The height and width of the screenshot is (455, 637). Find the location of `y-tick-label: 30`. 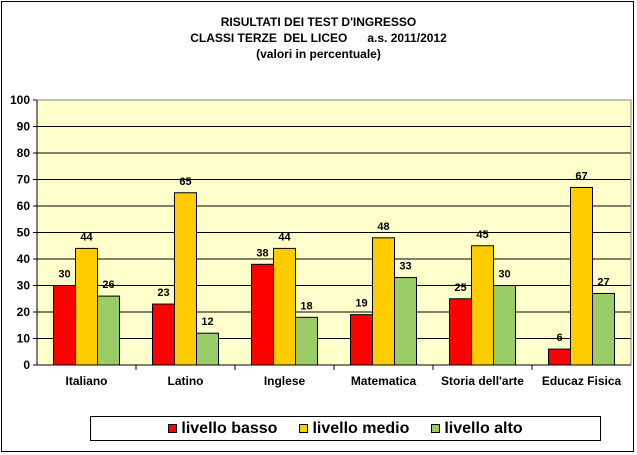

y-tick-label: 30 is located at coordinates (24, 286).